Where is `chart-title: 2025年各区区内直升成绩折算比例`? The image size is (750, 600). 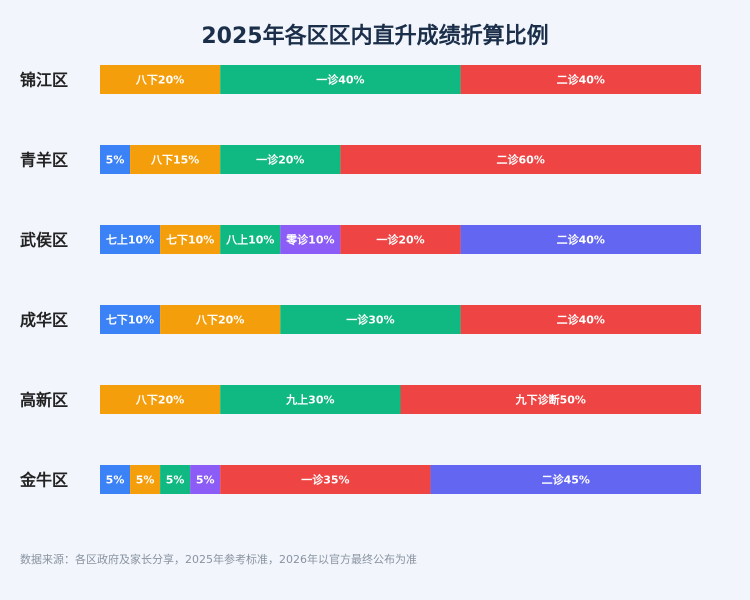
chart-title: 2025年各区区内直升成绩折算比例 is located at coordinates (375, 36).